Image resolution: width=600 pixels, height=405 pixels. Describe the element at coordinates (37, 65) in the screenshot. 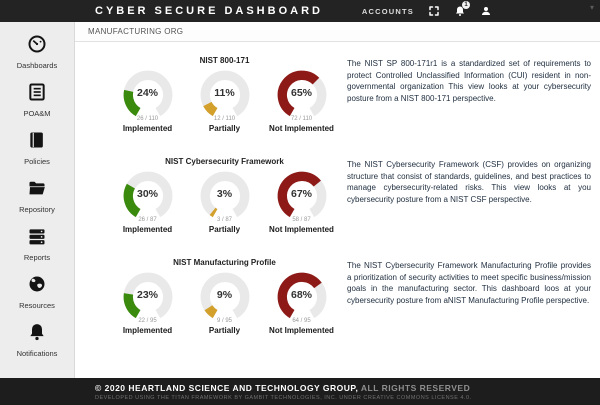

I see `sidebar-item-label: Dashboards` at that location.